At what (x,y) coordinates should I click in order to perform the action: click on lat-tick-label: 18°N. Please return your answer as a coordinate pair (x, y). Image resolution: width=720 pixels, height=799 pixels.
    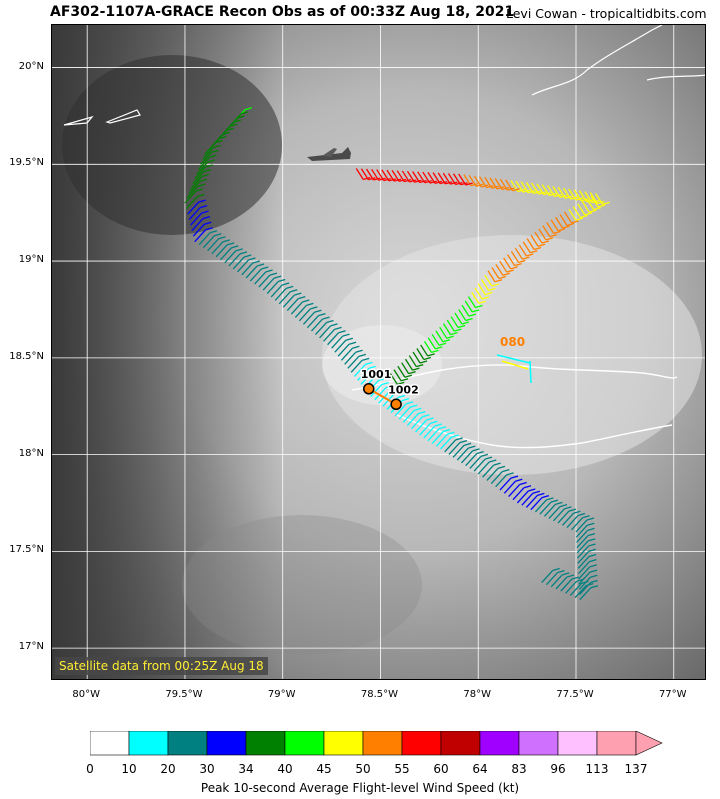
    Looking at the image, I should click on (31, 453).